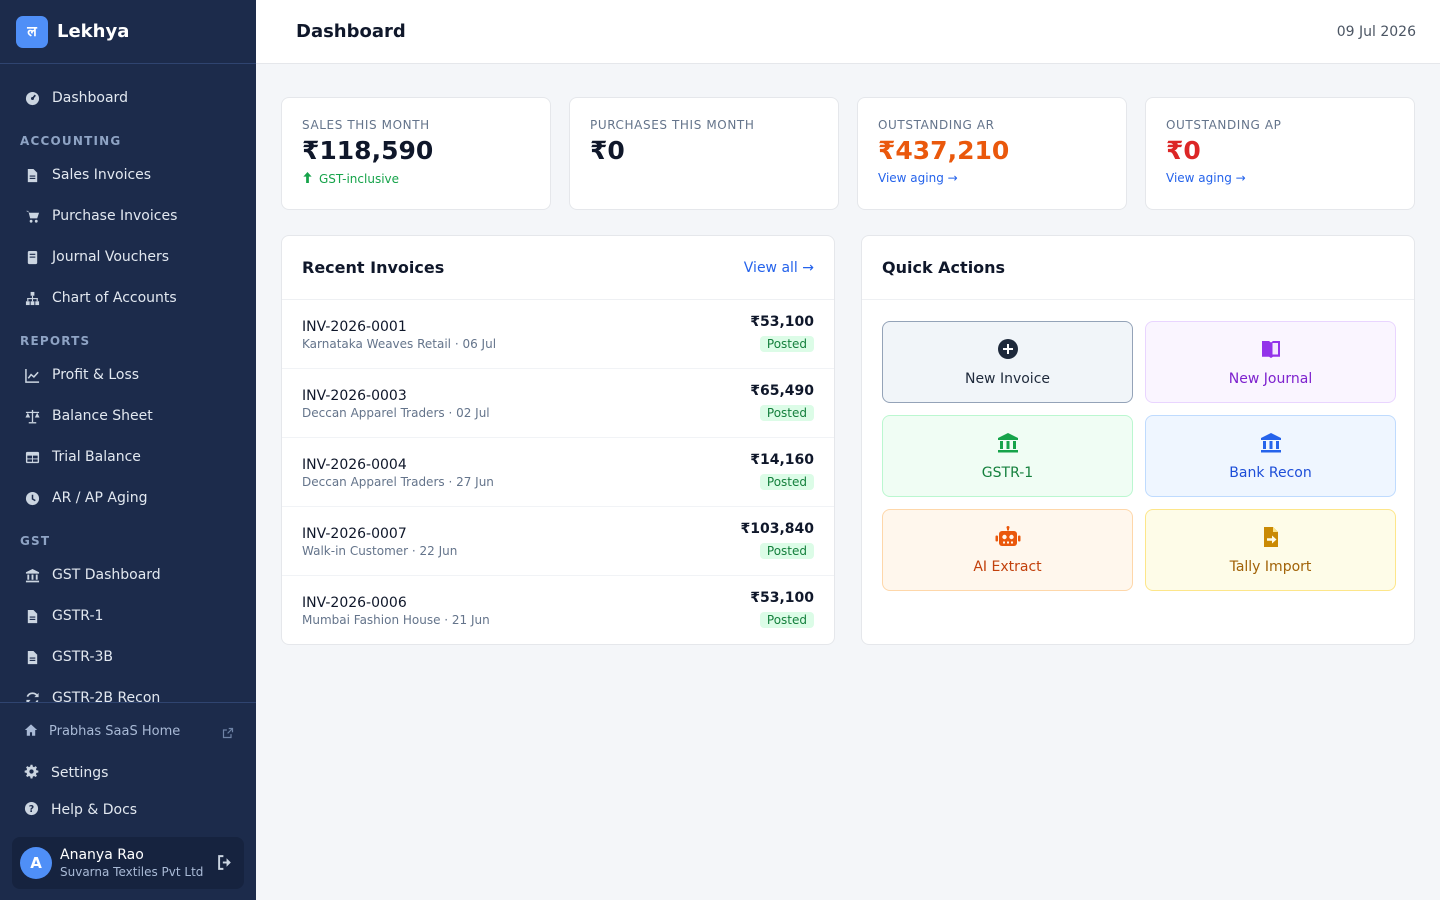 This screenshot has width=1440, height=900. I want to click on sidebar-item-sales-invoices: Sales Invoices, so click(128, 175).